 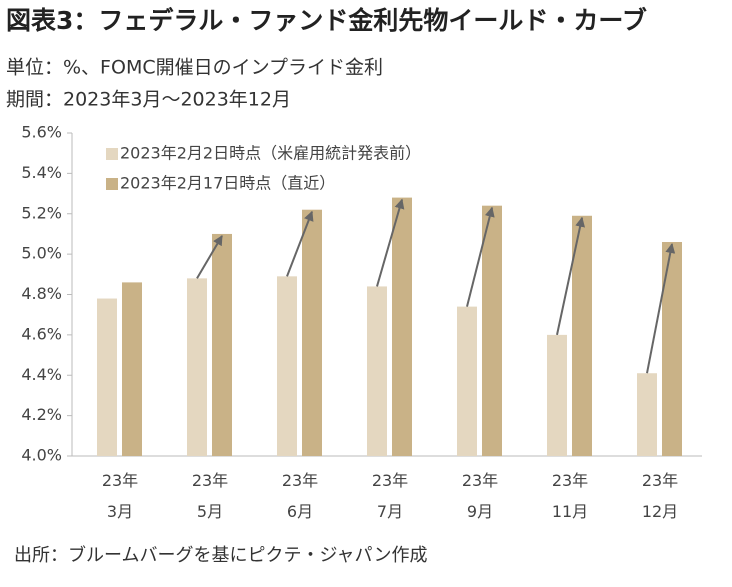 I want to click on y-tick-label: 5.0%, so click(x=41, y=253).